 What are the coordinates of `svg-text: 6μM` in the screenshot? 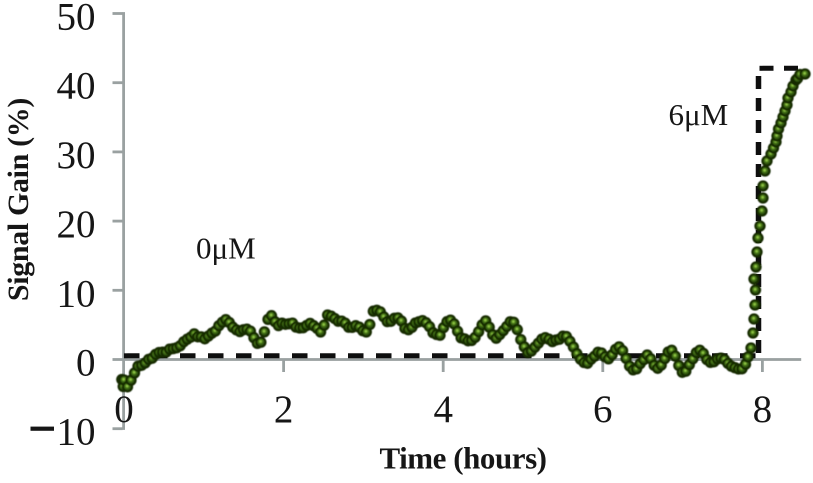 It's located at (699, 114).